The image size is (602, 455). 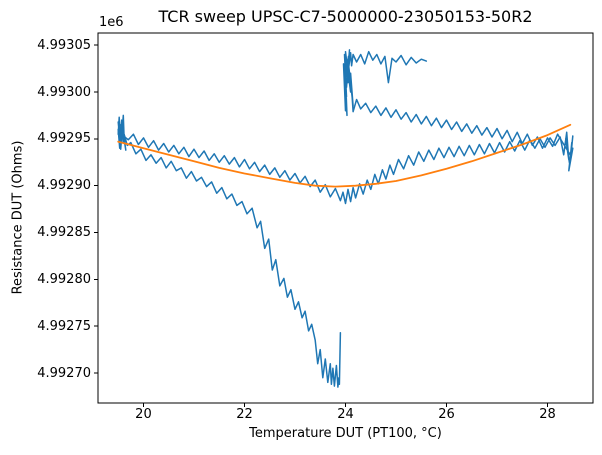 I want to click on x-tick-label: 20, so click(x=143, y=414).